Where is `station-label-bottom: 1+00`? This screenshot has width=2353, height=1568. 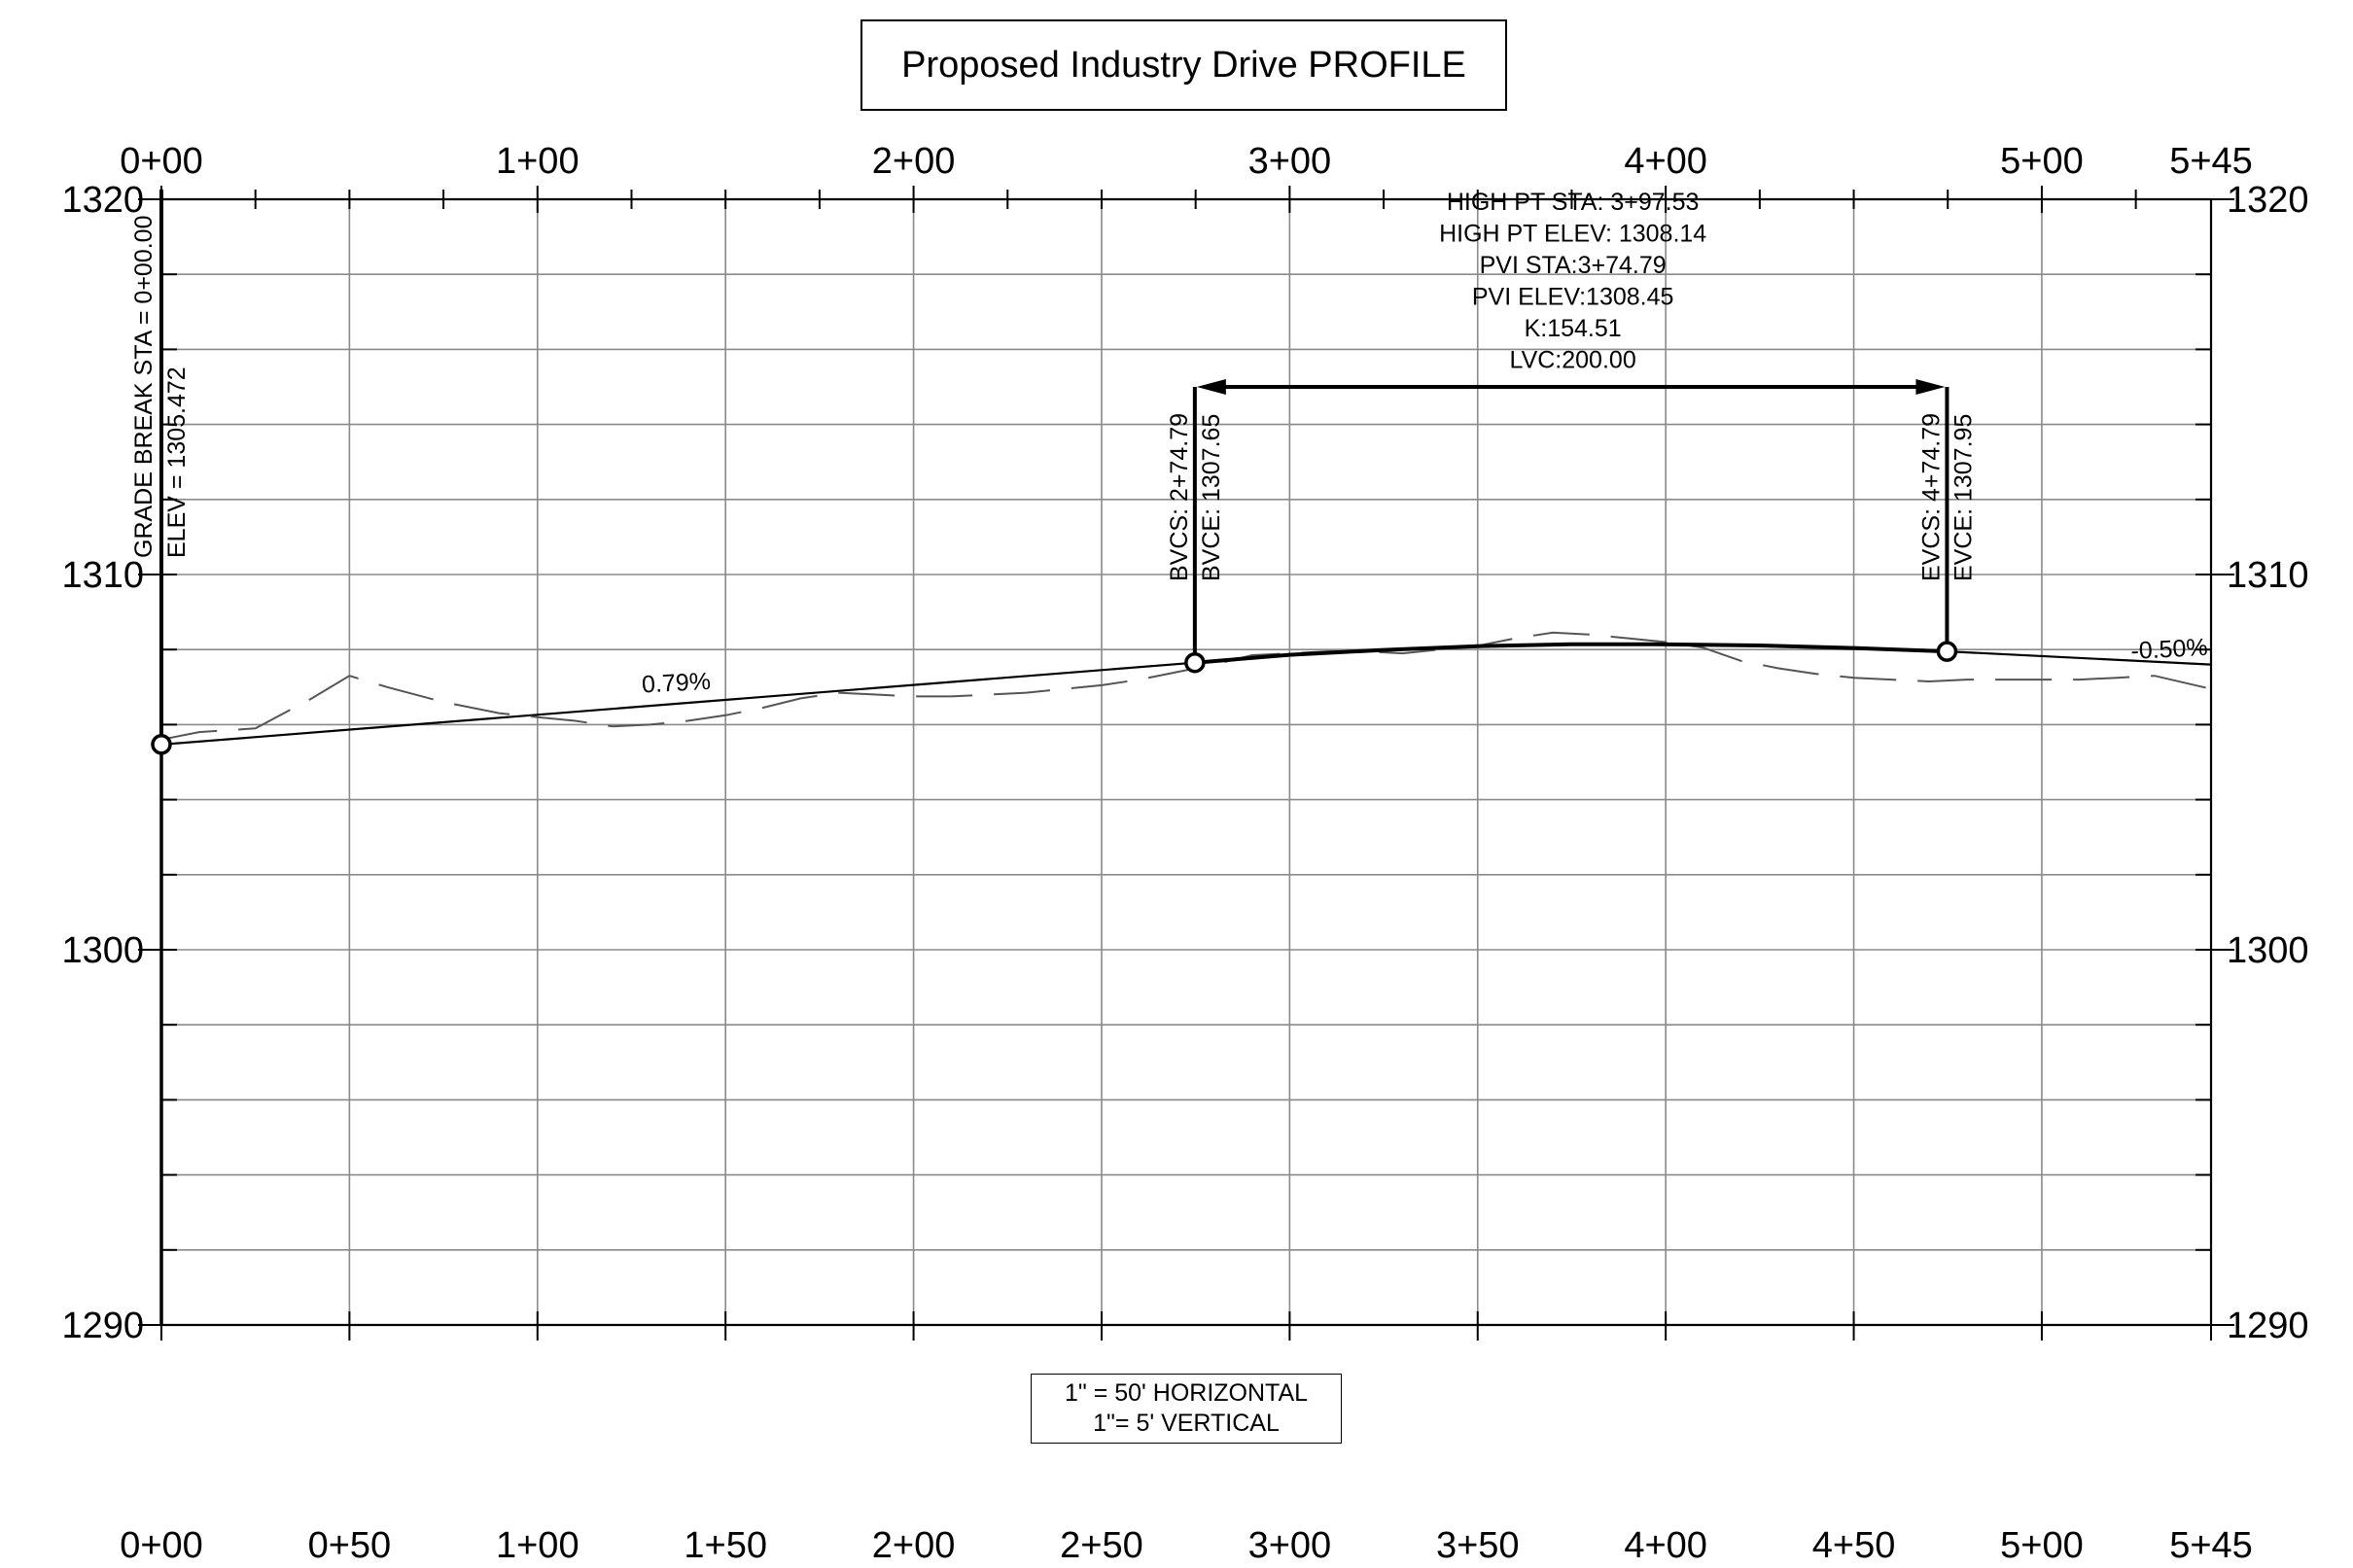 station-label-bottom: 1+00 is located at coordinates (537, 1545).